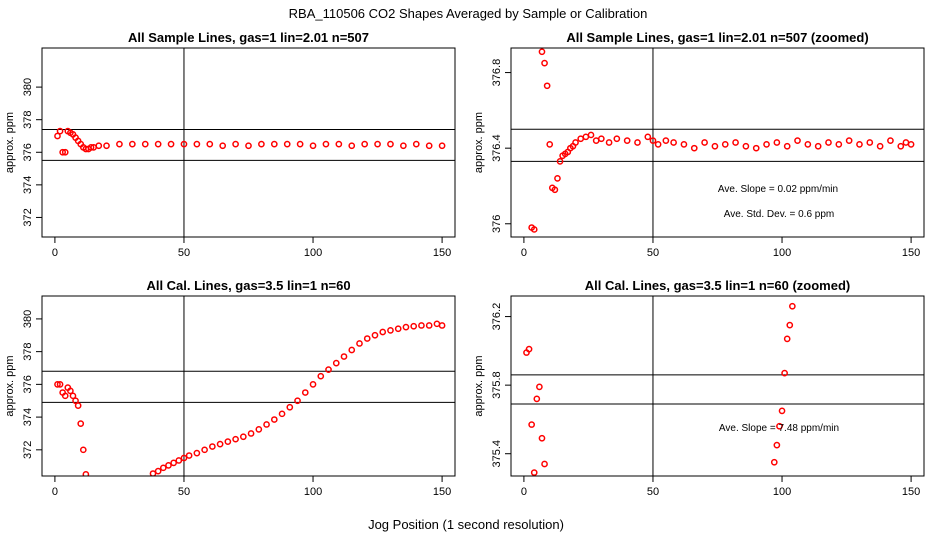 Image resolution: width=936 pixels, height=540 pixels. Describe the element at coordinates (250, 398) in the screenshot. I see `series-points` at that location.